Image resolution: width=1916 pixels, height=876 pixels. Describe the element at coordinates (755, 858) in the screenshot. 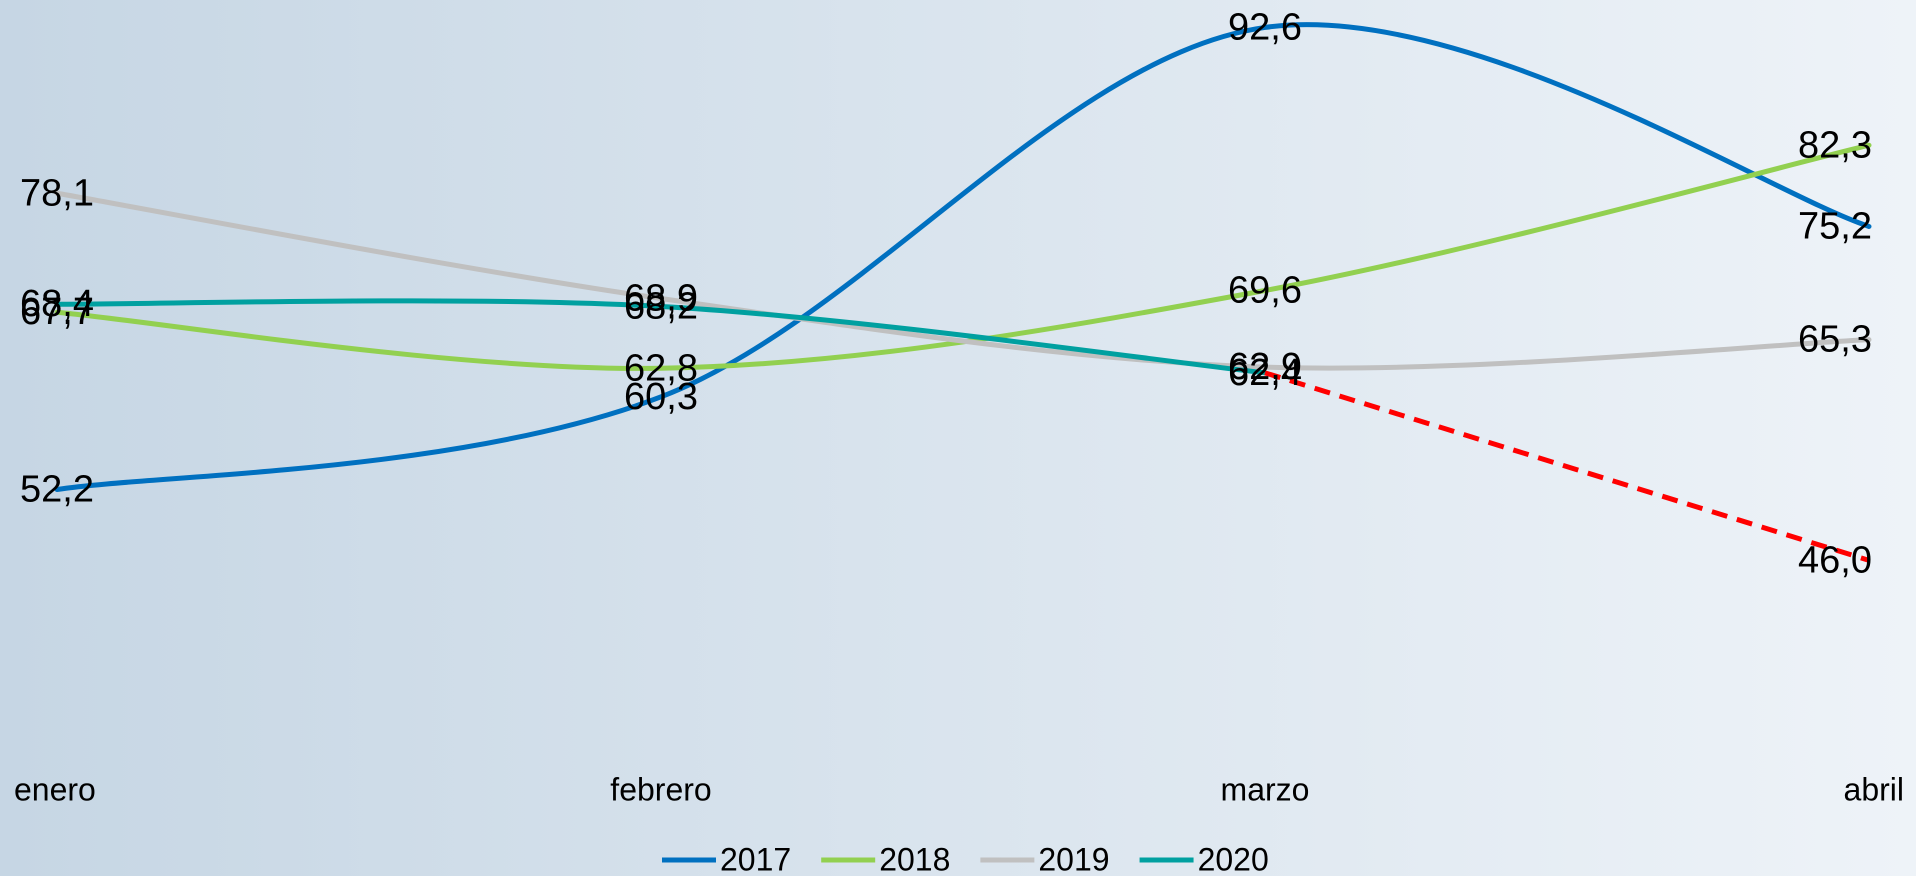

I see `legend-label: 2017` at that location.